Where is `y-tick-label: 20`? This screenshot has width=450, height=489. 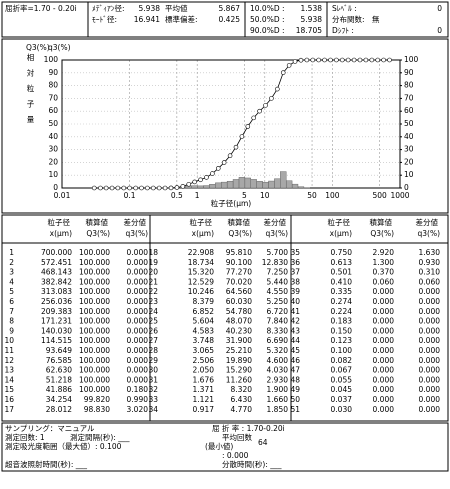
y-tick-label: 20 is located at coordinates (53, 161).